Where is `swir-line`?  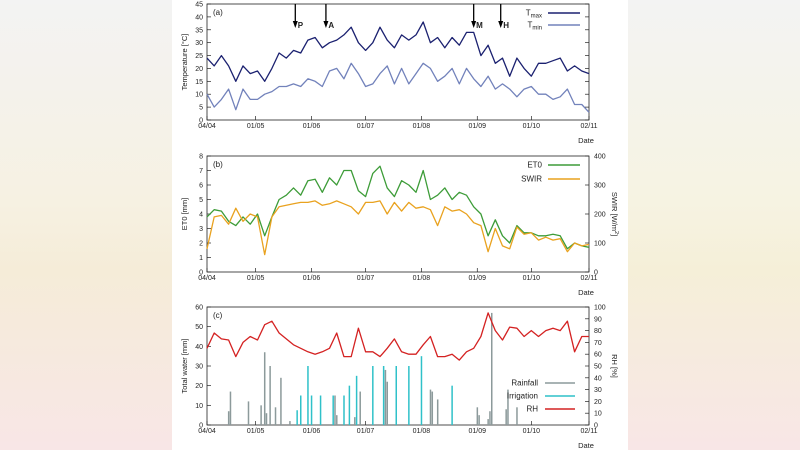
swir-line is located at coordinates (398, 228).